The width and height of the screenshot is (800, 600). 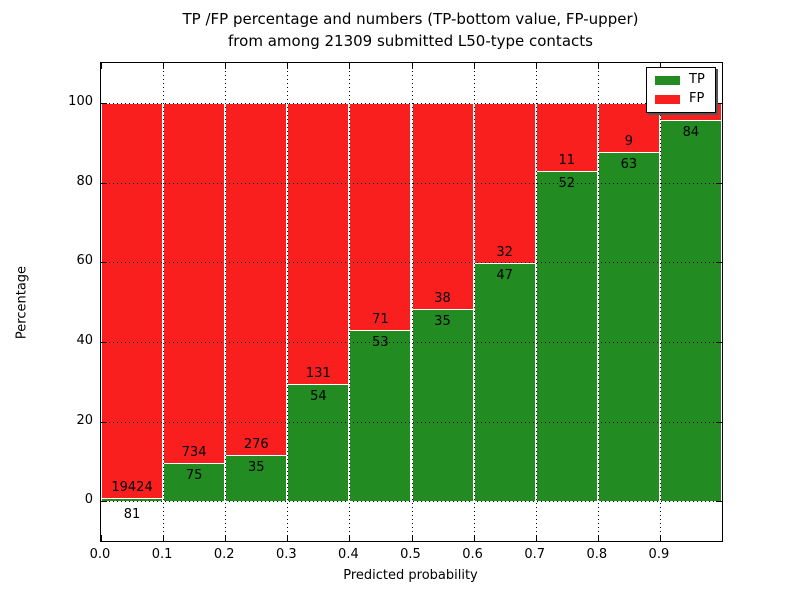 I want to click on fp-count-label: 71, so click(x=380, y=319).